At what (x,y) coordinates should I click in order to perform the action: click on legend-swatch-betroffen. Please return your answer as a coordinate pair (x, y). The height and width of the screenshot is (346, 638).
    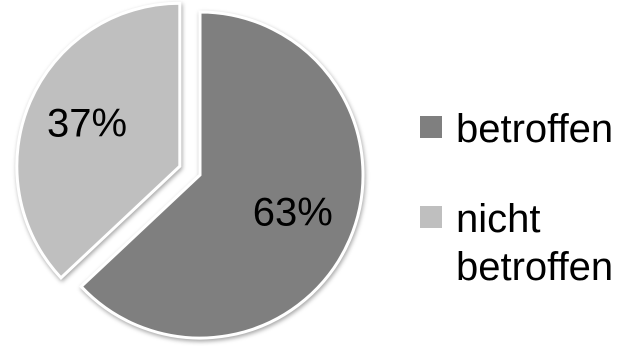
    Looking at the image, I should click on (431, 127).